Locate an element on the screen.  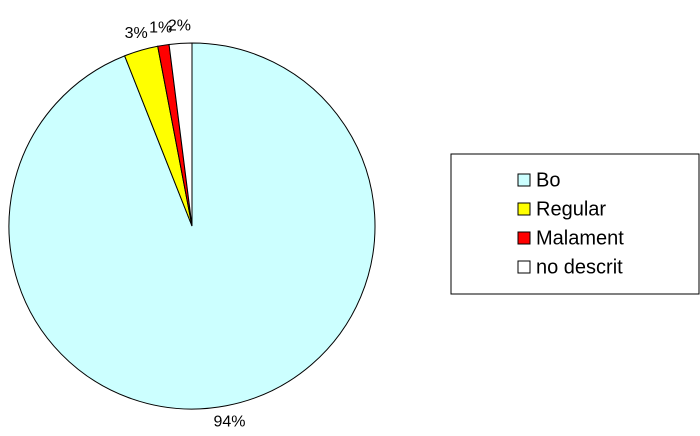
legend-label: Malament is located at coordinates (580, 238).